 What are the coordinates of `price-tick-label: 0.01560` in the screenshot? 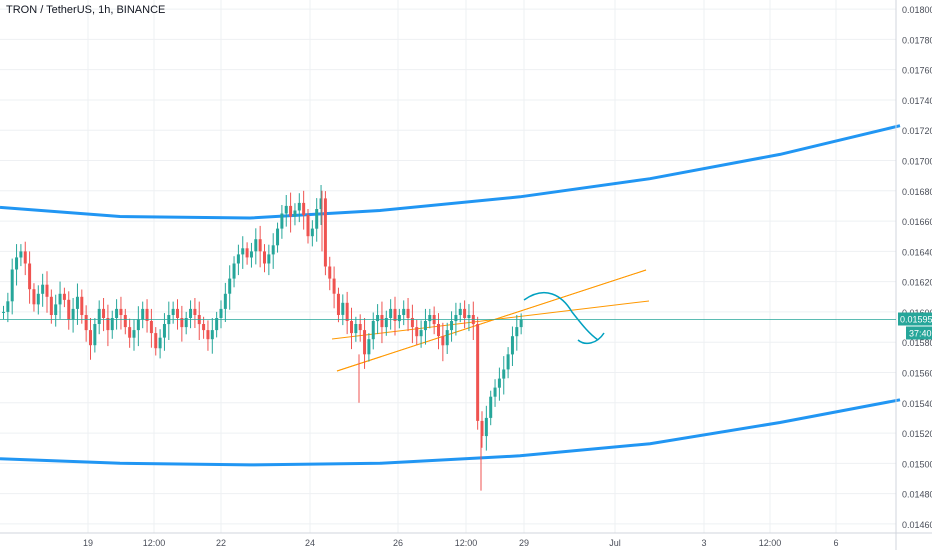 It's located at (917, 373).